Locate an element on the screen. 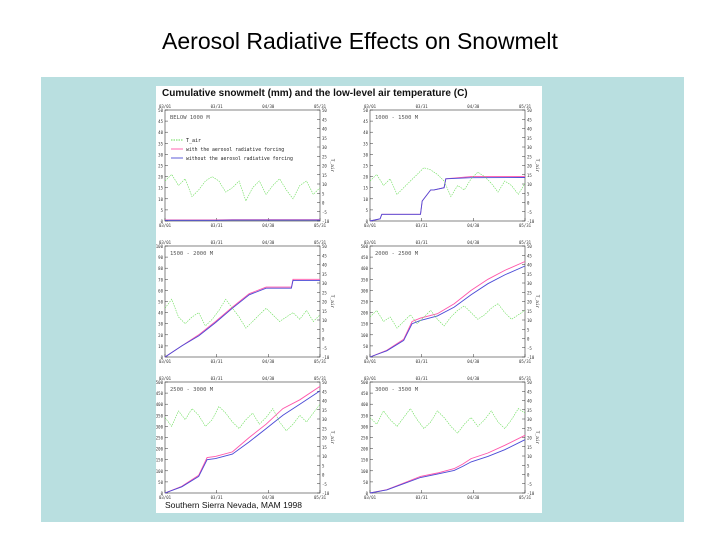 This screenshot has width=720, height=540. left-tick-label: 90 is located at coordinates (160, 257).